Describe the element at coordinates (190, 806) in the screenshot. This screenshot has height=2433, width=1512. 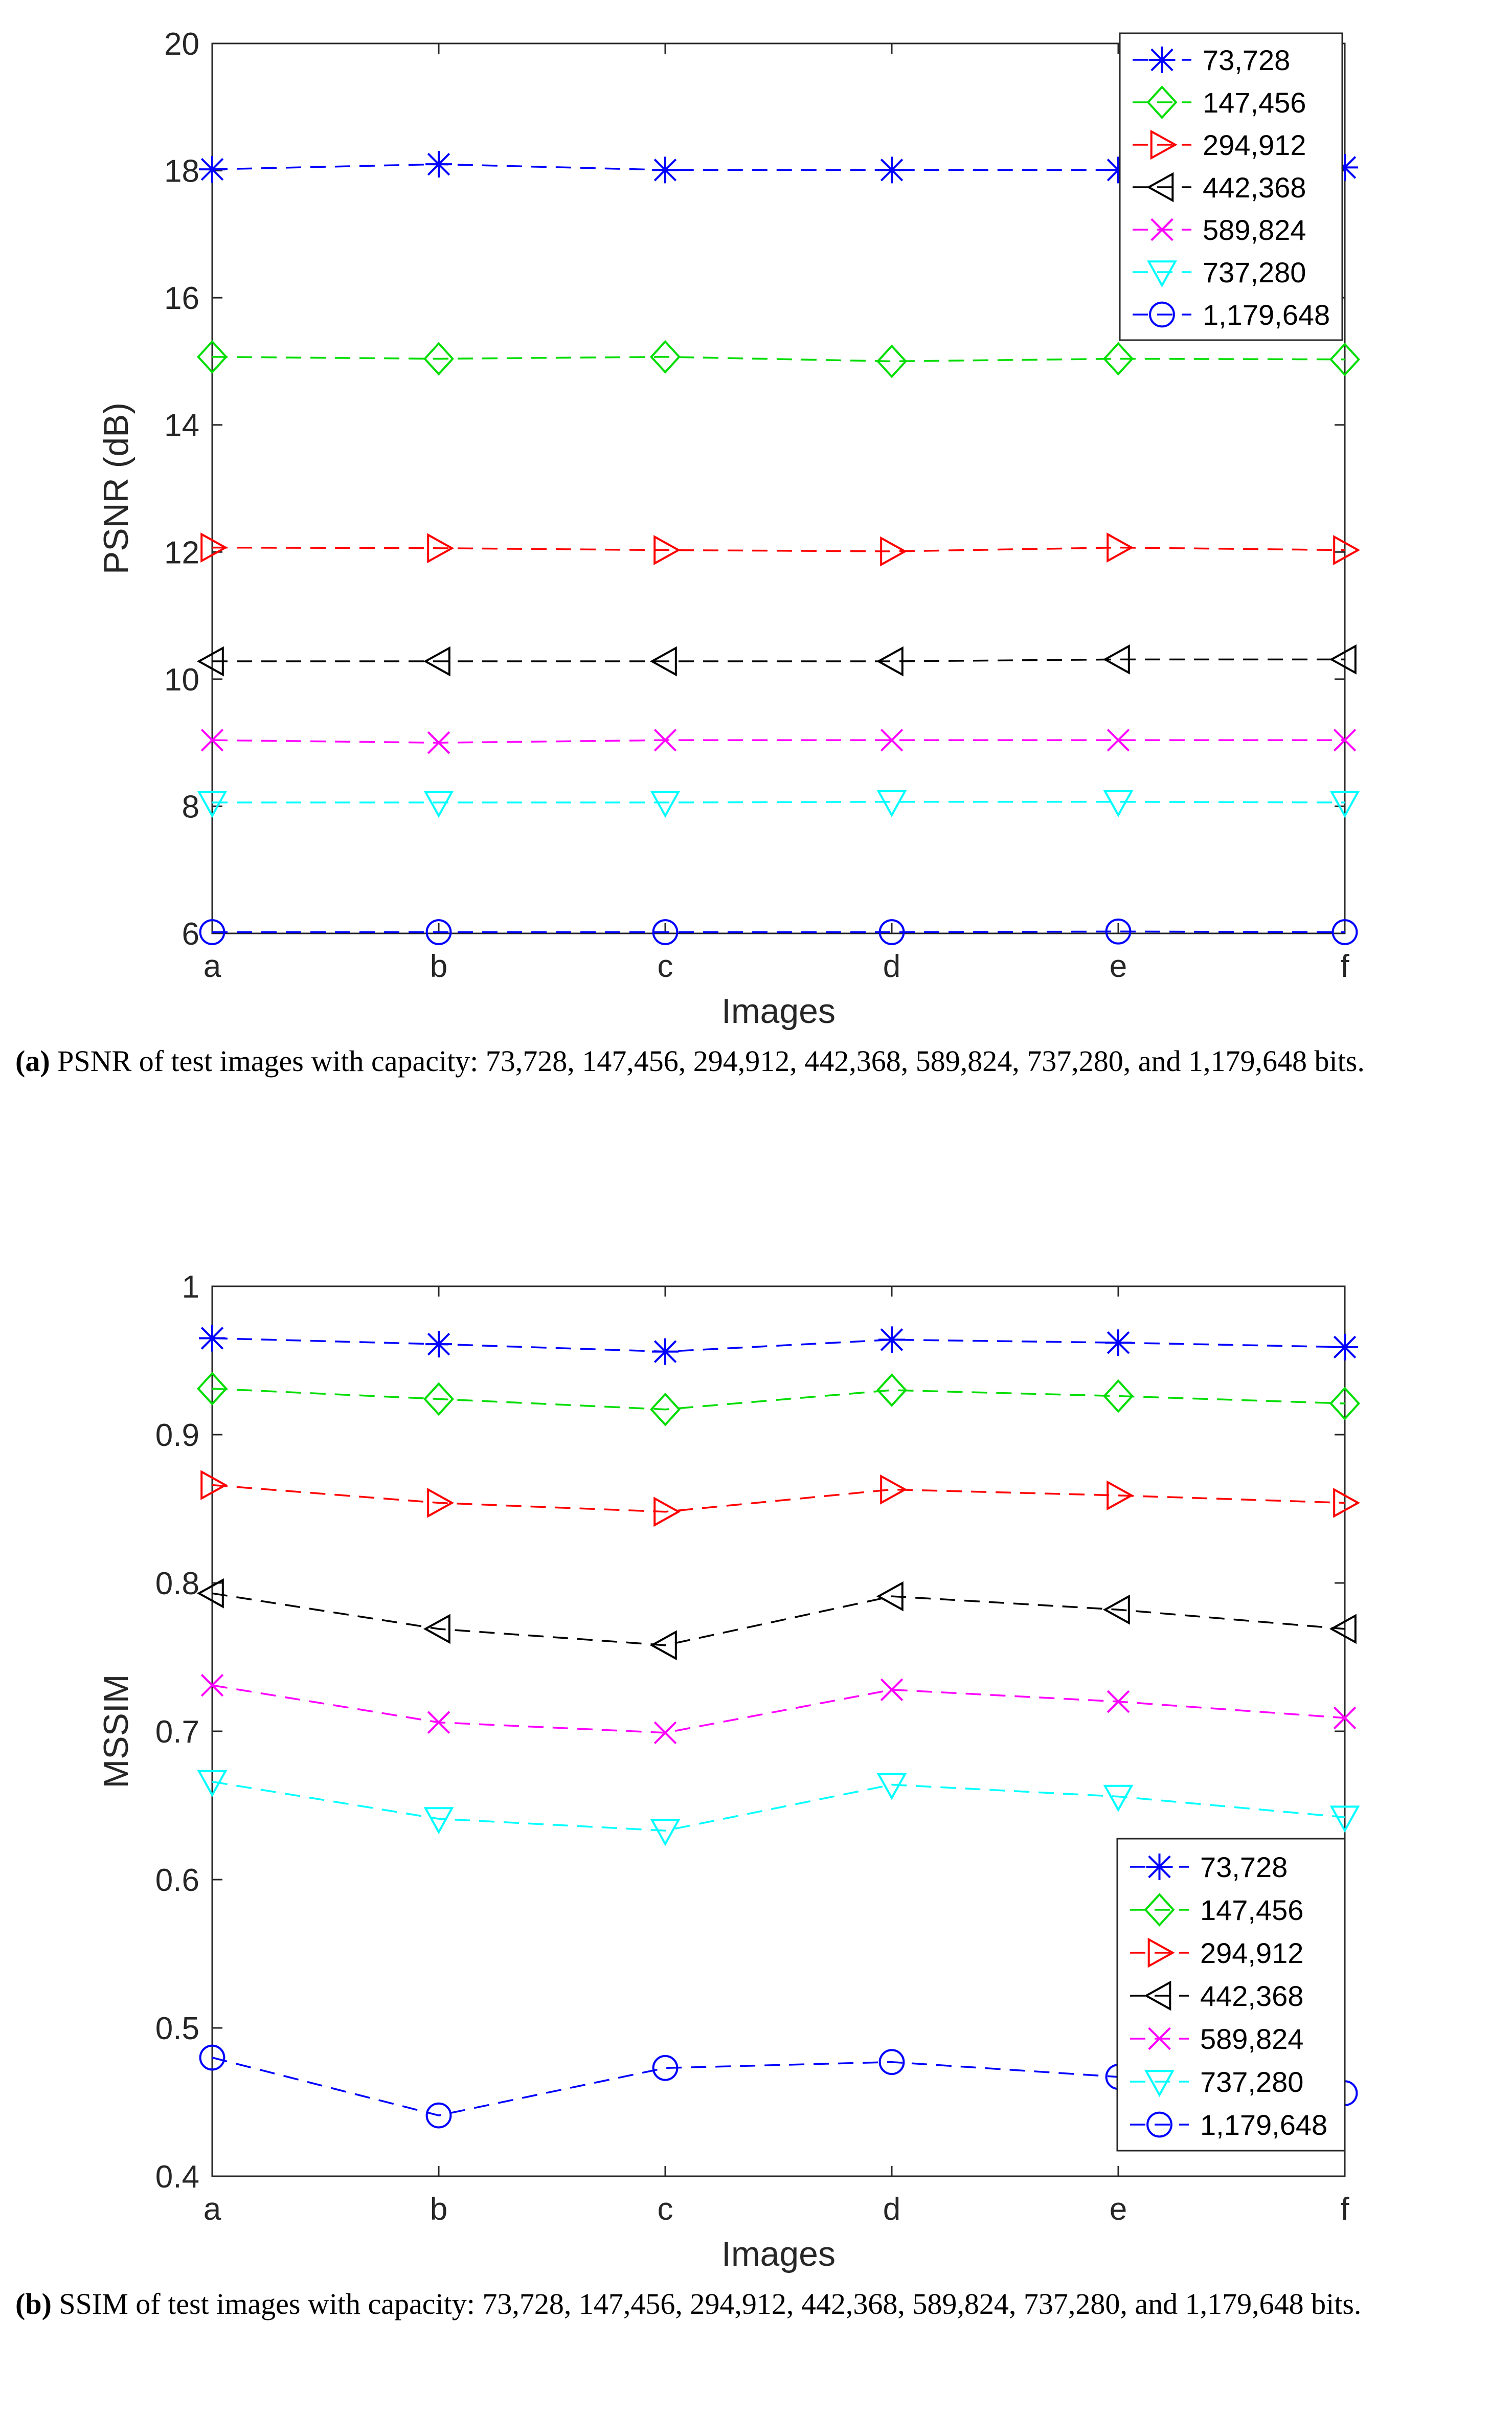
I see `psnr-ytick-label: 8` at that location.